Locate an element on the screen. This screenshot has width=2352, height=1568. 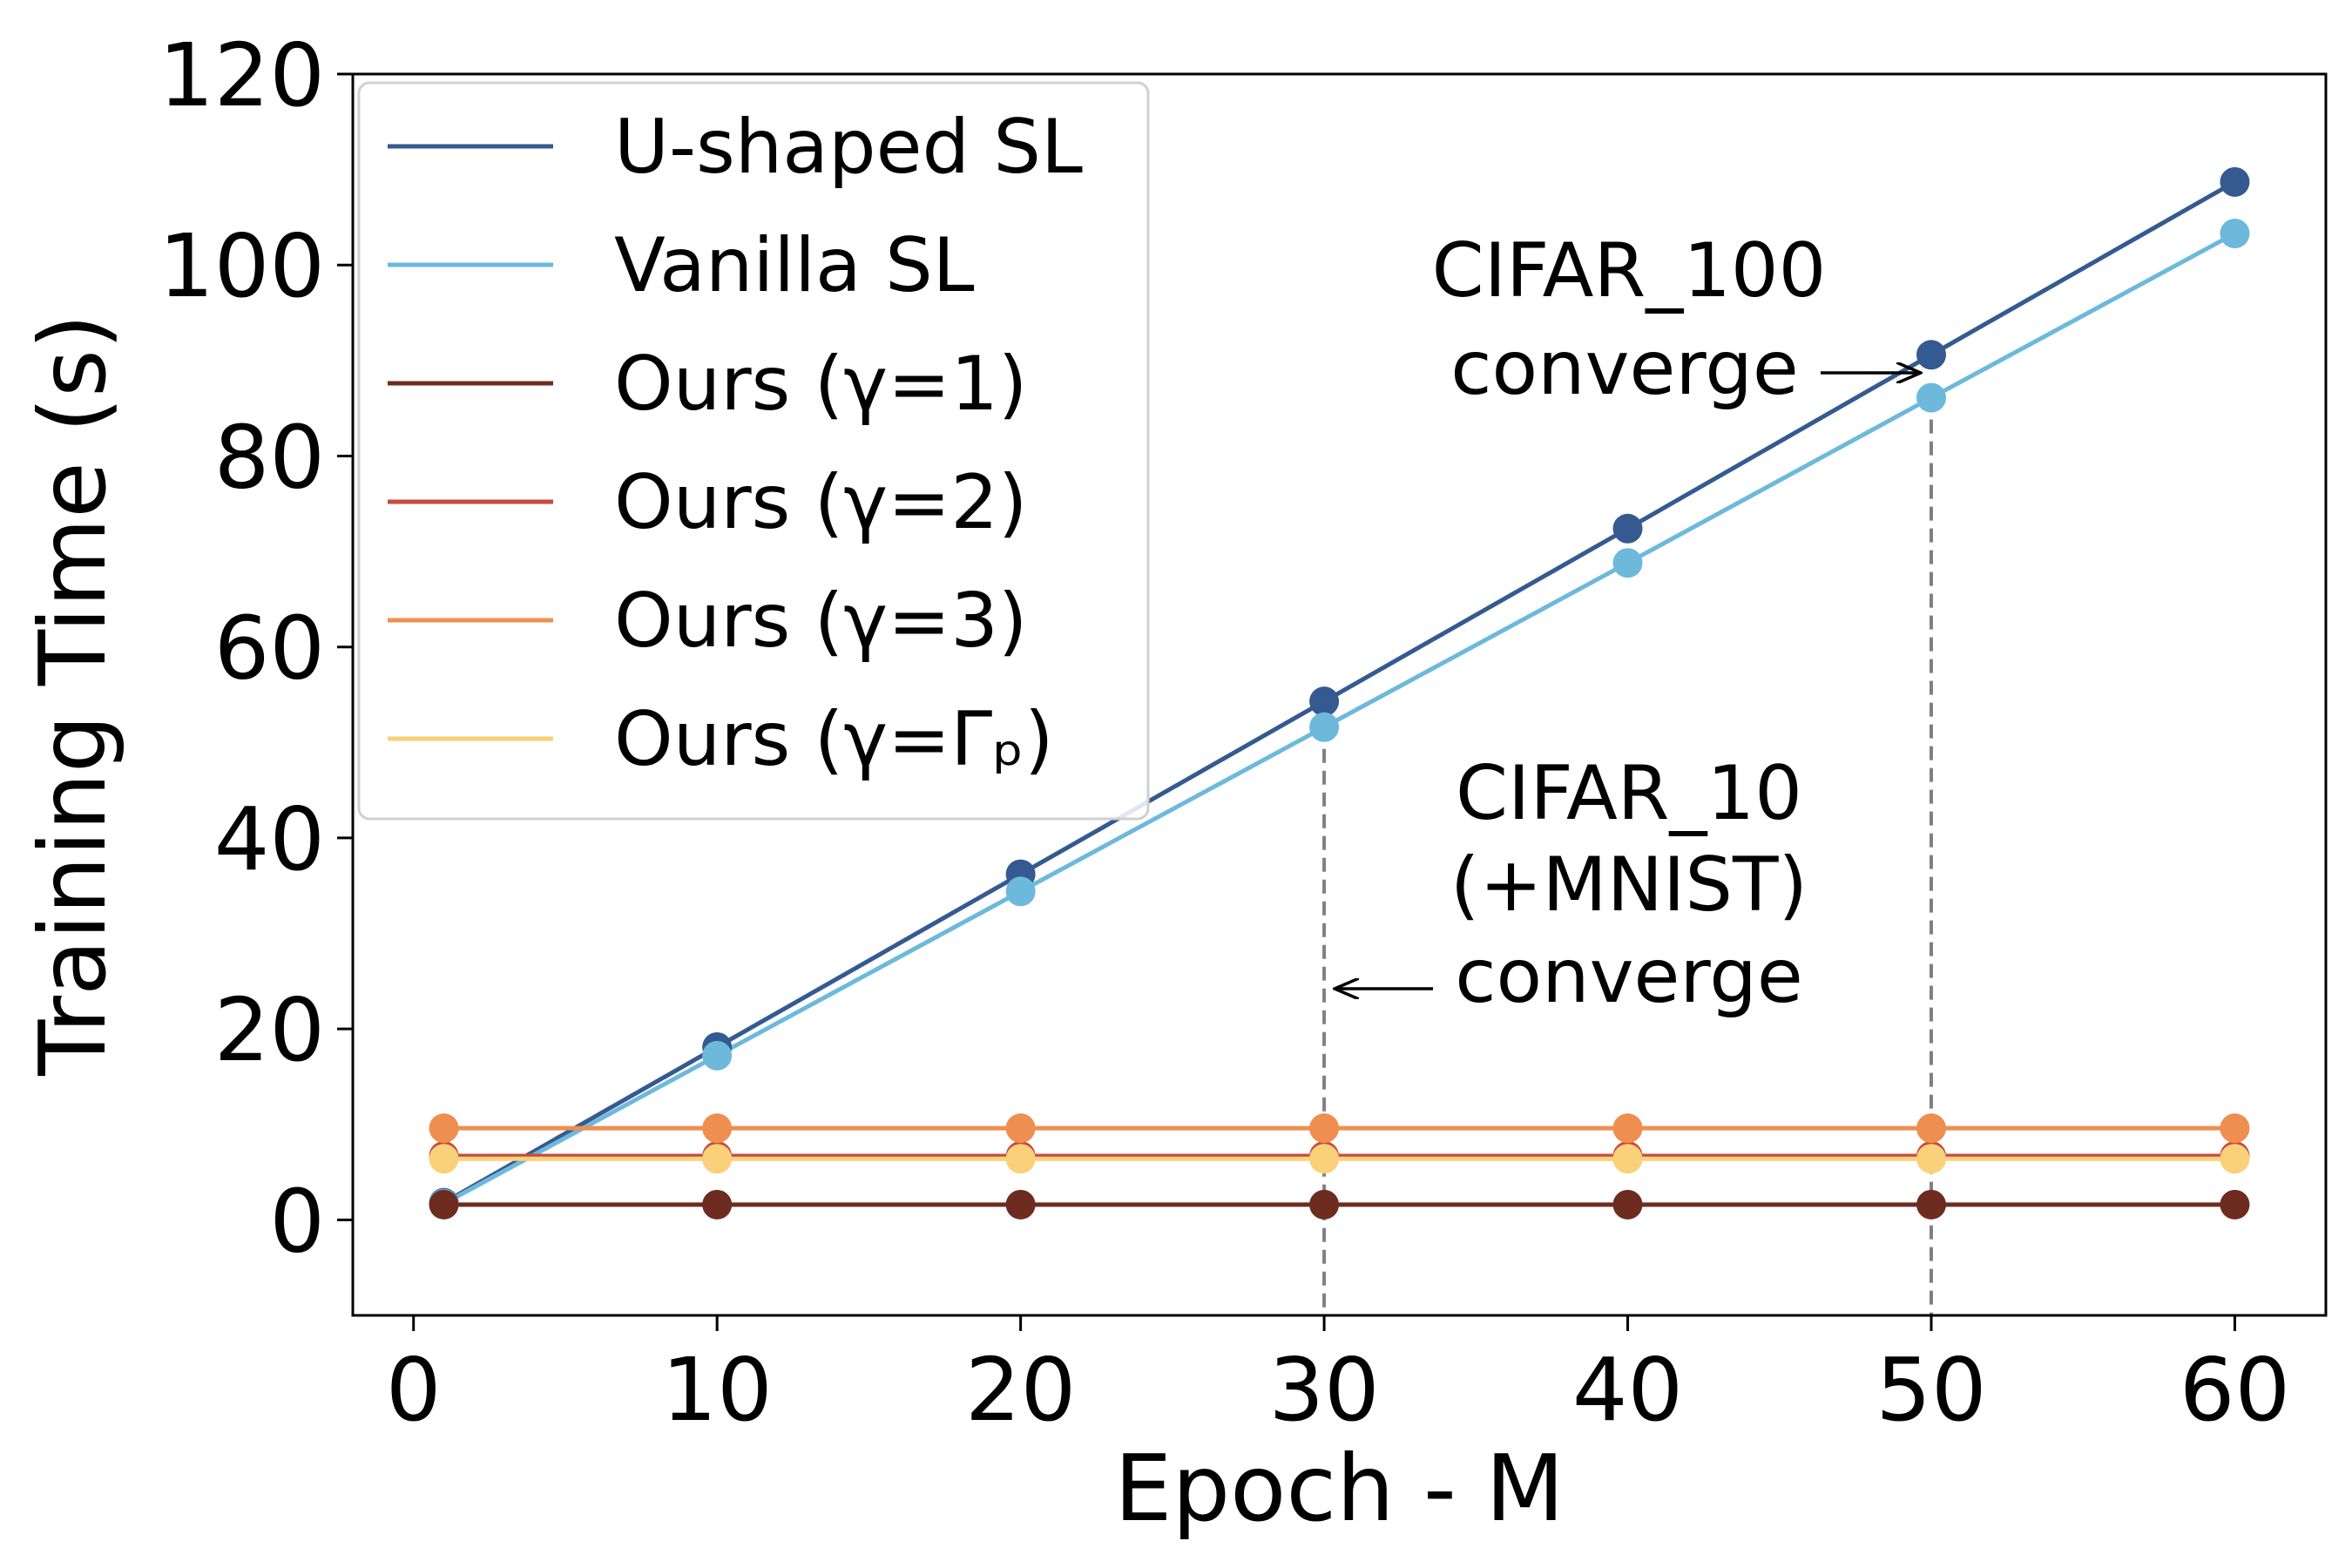
y-tick-label-4: 80 is located at coordinates (270, 457).